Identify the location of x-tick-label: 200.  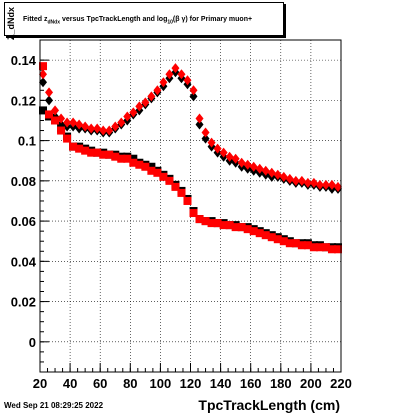
(311, 383).